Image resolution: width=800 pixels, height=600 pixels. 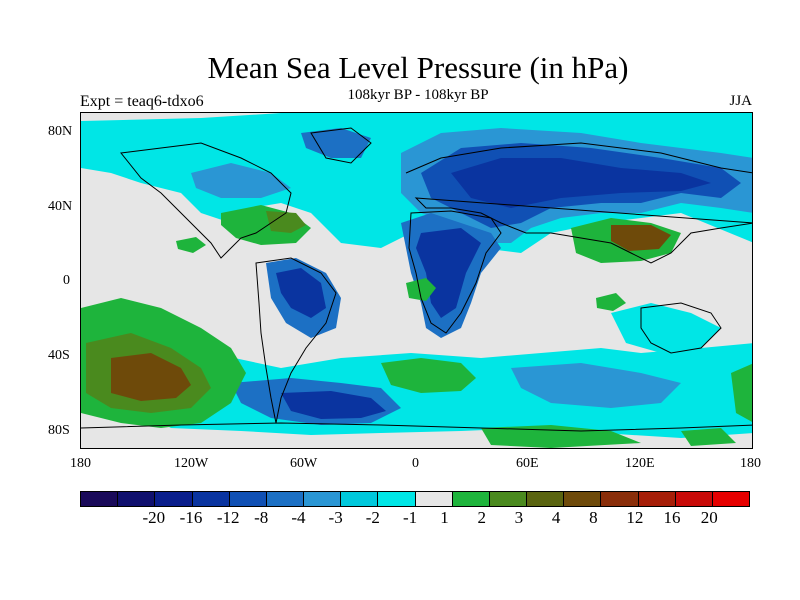 I want to click on lat-label-0: 0, so click(x=66, y=280).